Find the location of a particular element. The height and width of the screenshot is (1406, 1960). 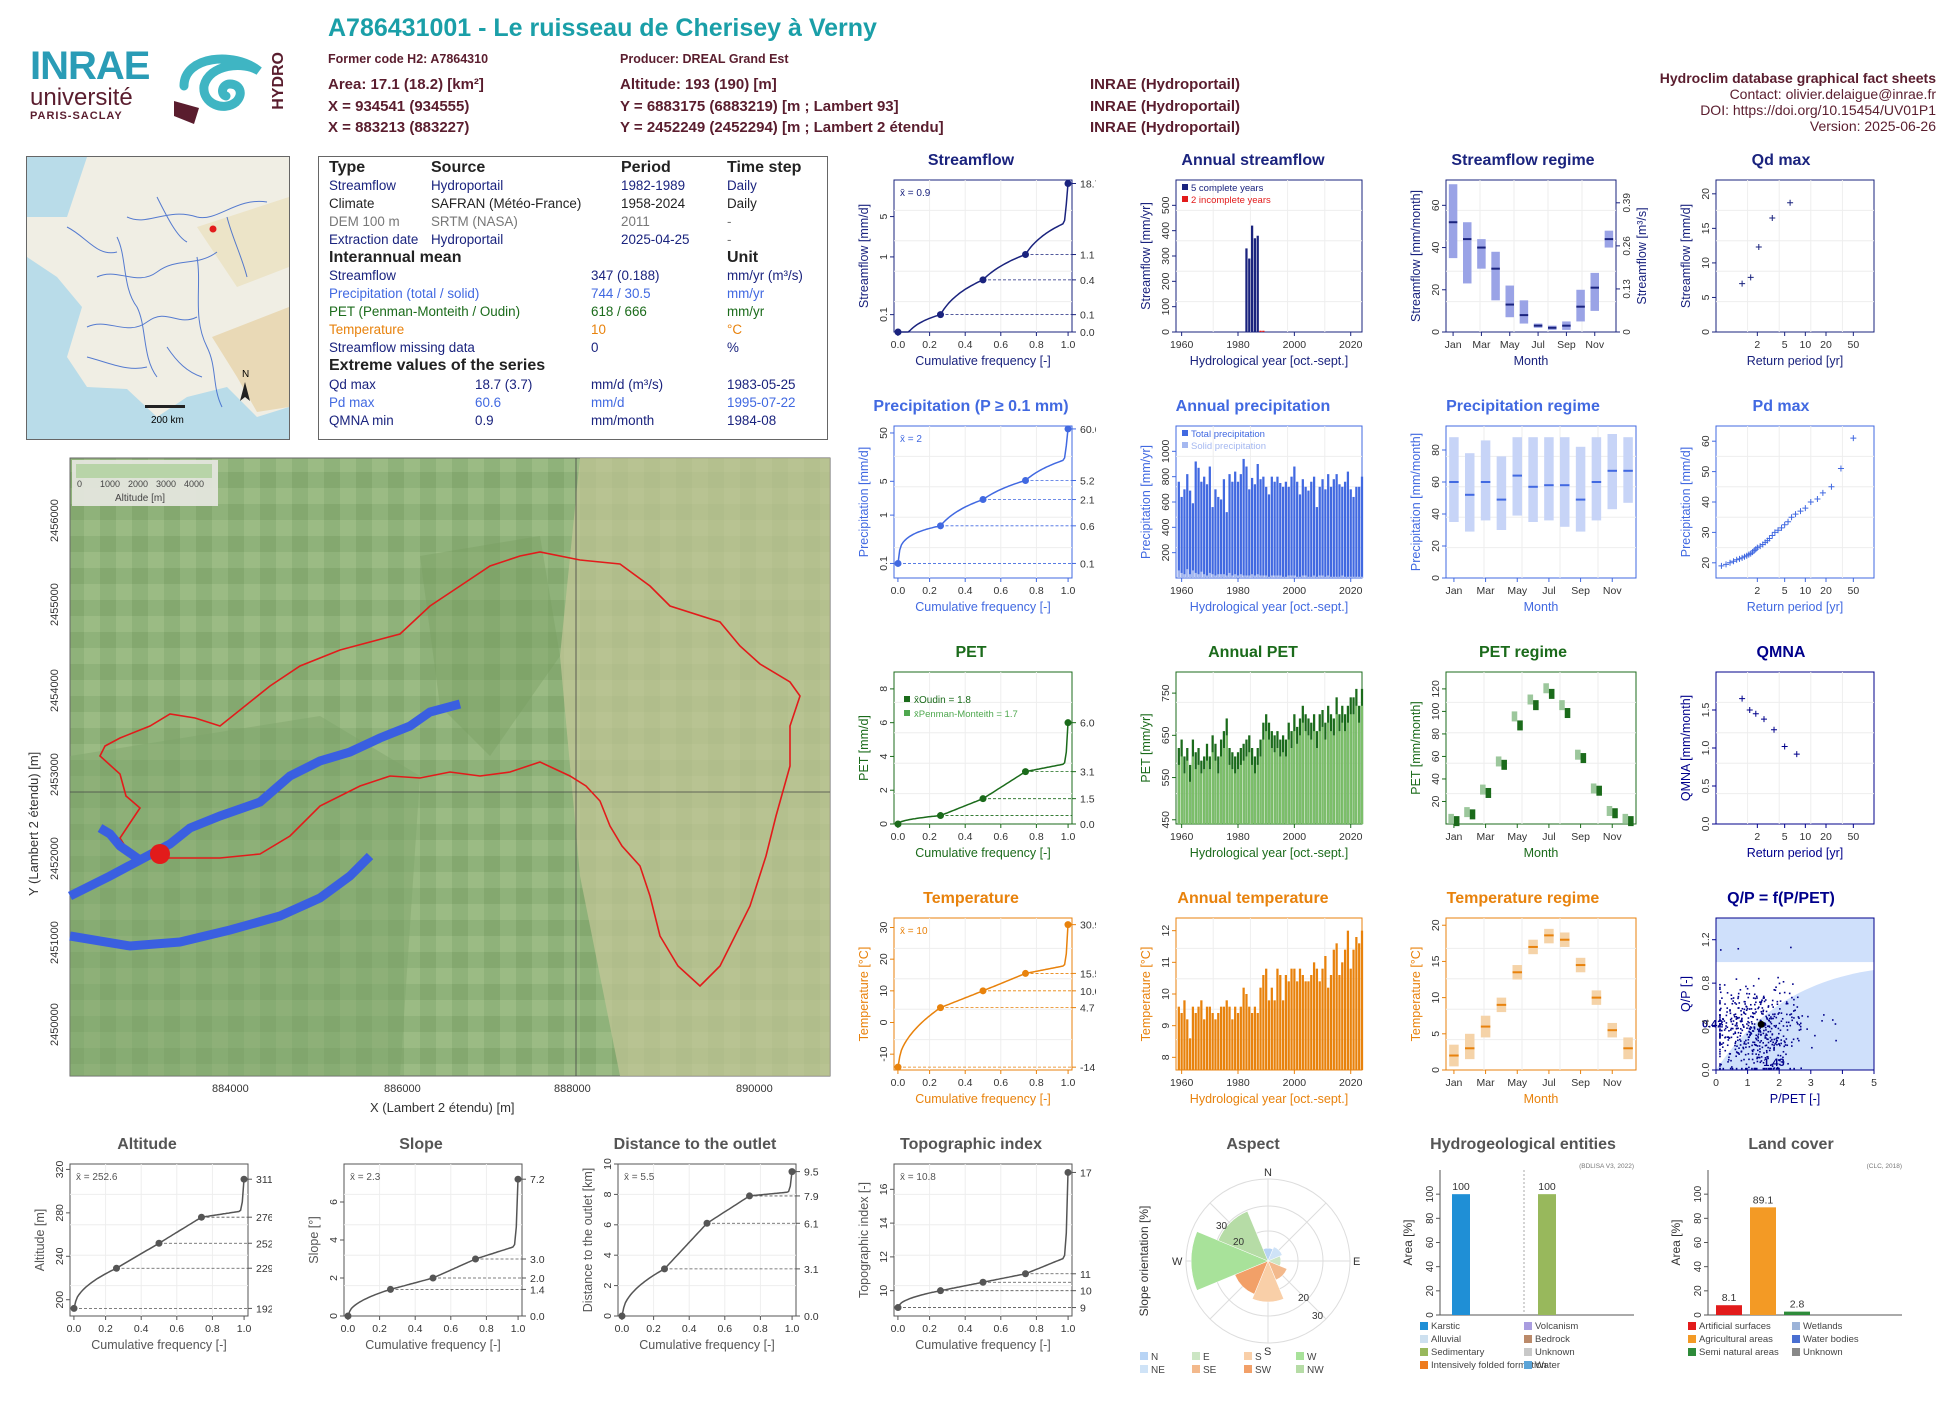

doi-text: DOI: https://doi.org/10.15454/UV01P1 is located at coordinates (1818, 110).